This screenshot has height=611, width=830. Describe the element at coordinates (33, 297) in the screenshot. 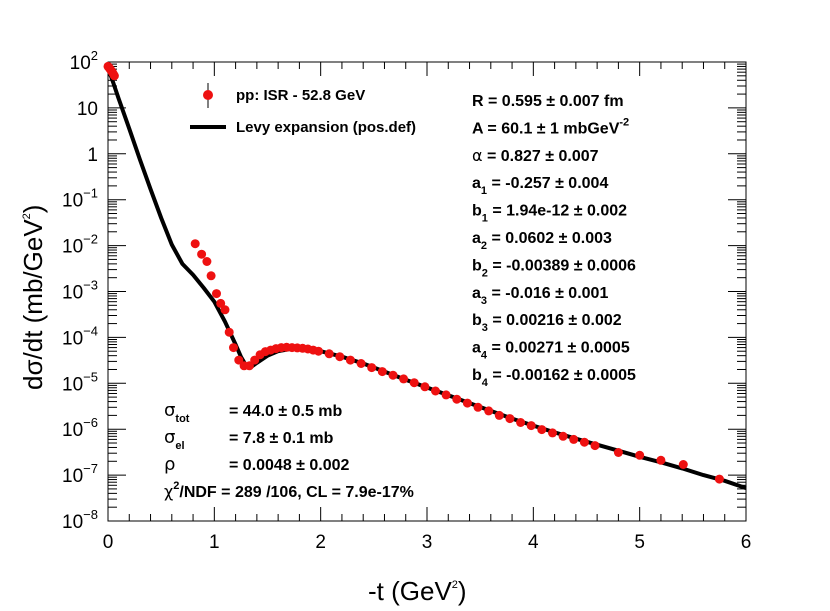

I see `y-axis-title: dσ/dt (mb/GeV2)` at that location.